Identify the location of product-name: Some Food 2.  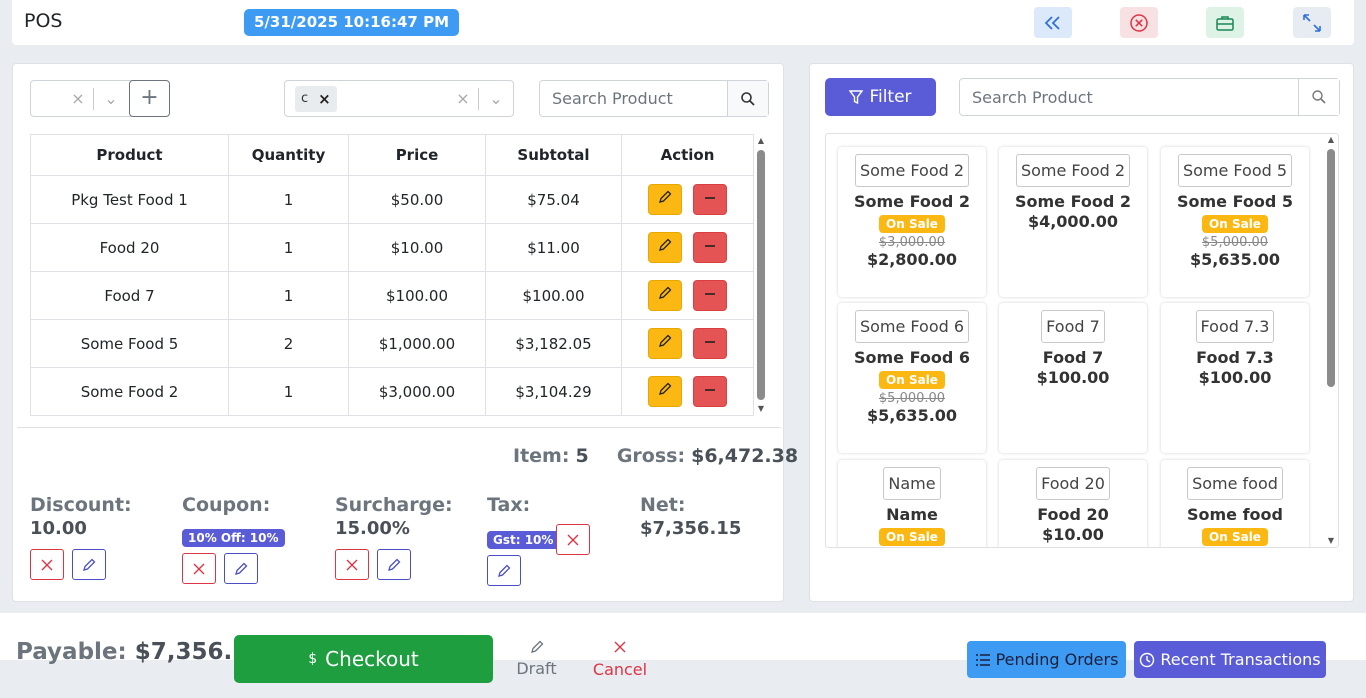
(912, 201).